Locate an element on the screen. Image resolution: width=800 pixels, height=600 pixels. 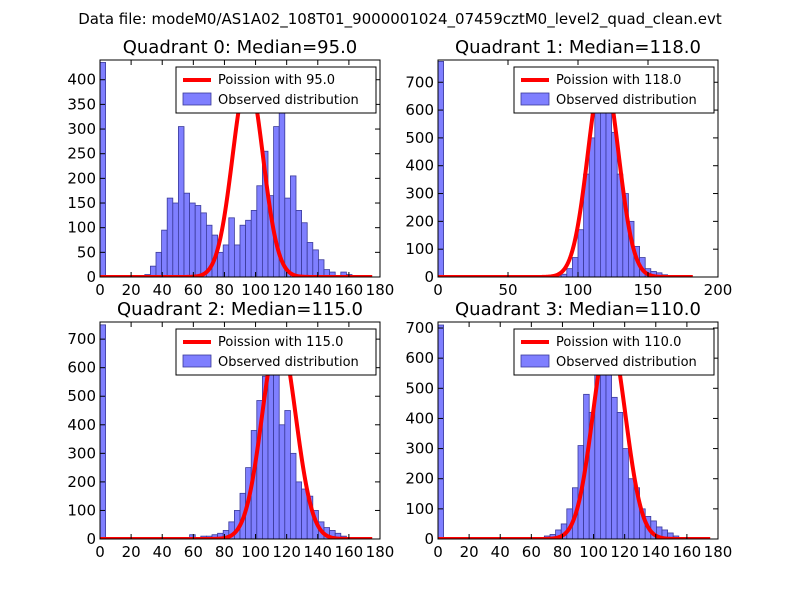
y-tick-label: 50 is located at coordinates (86, 252).